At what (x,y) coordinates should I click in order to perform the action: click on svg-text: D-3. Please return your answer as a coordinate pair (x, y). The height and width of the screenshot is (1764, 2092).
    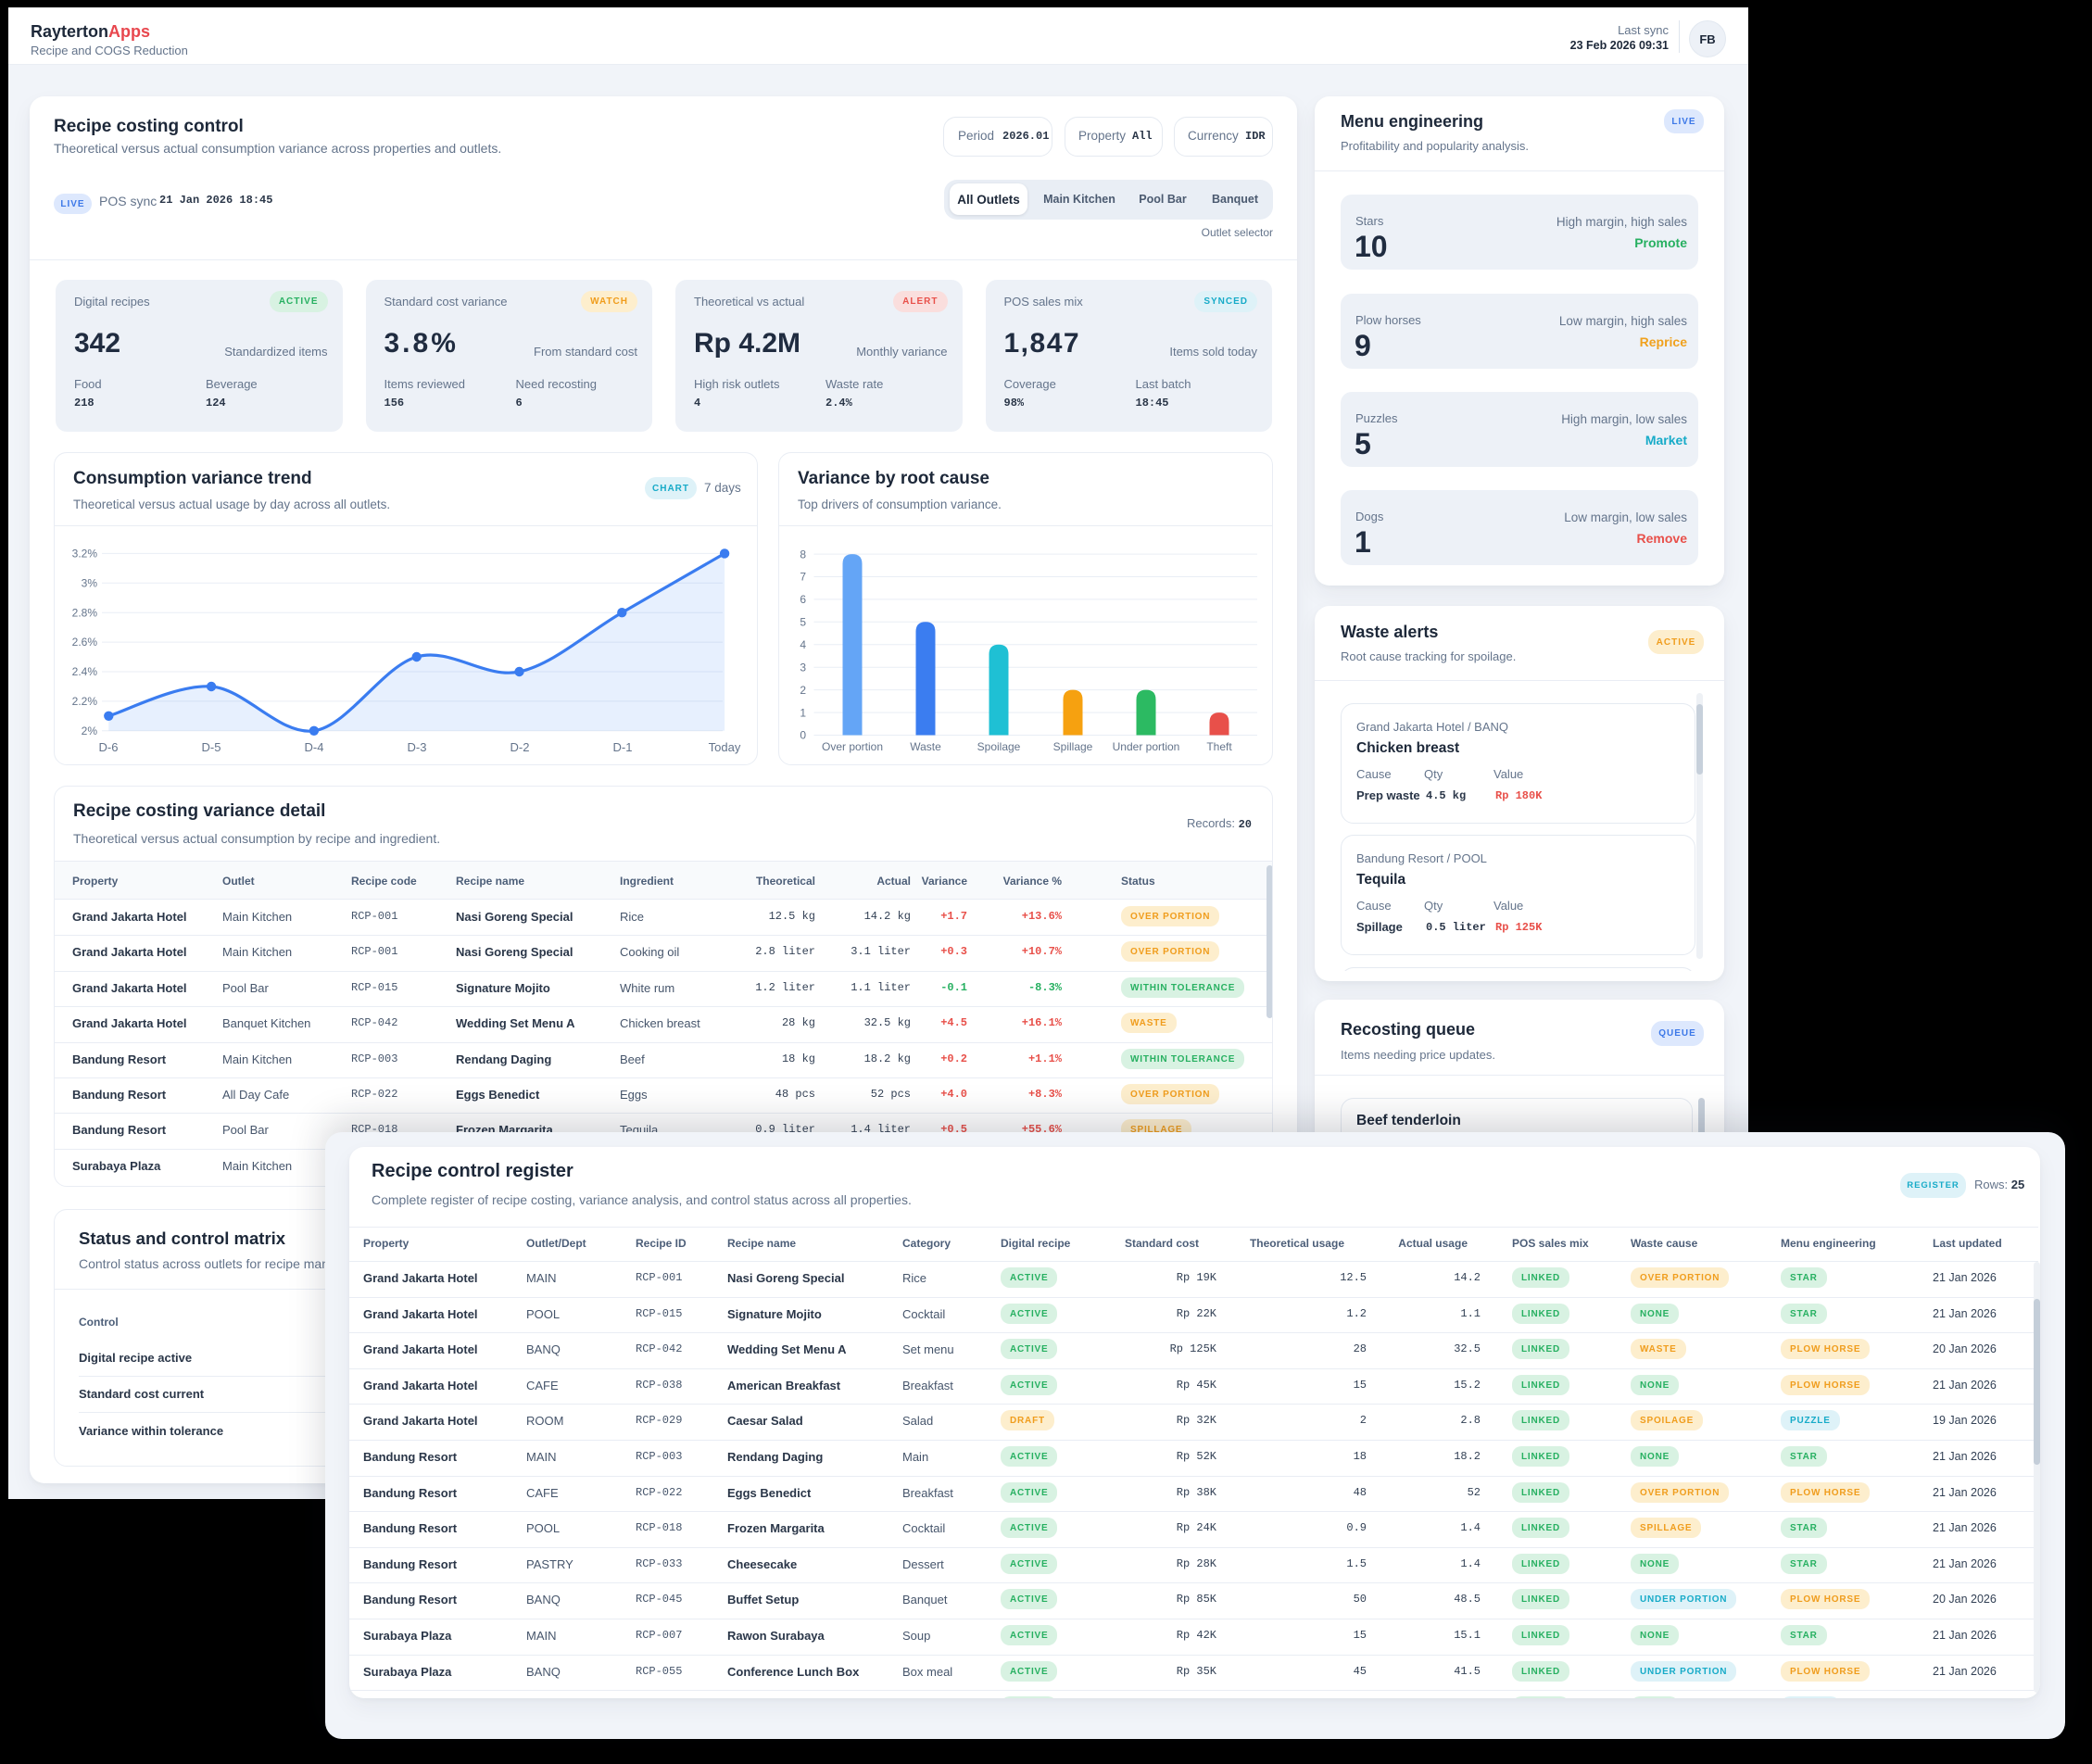
    Looking at the image, I should click on (417, 747).